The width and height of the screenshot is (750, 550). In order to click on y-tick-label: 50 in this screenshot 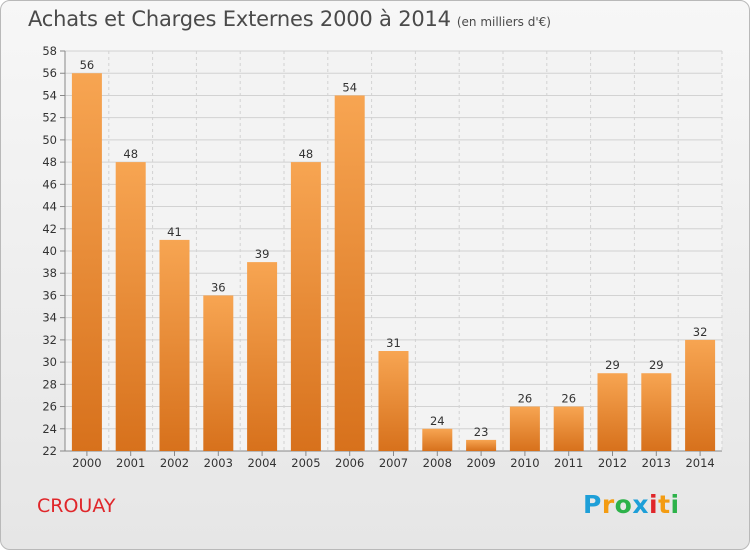, I will do `click(49, 140)`.